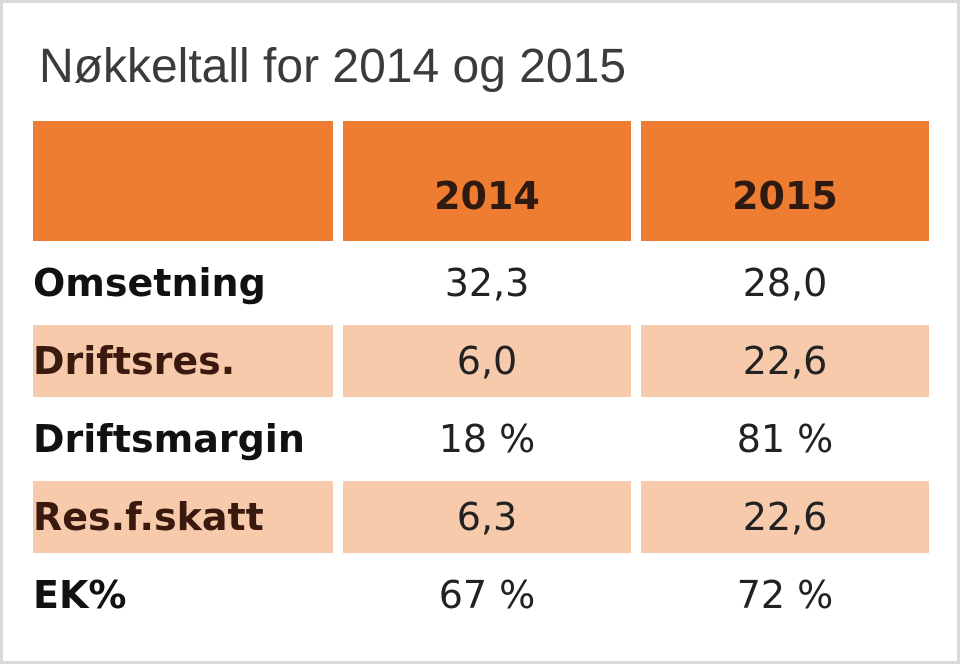  What do you see at coordinates (487, 517) in the screenshot?
I see `value-2014: 6,3` at bounding box center [487, 517].